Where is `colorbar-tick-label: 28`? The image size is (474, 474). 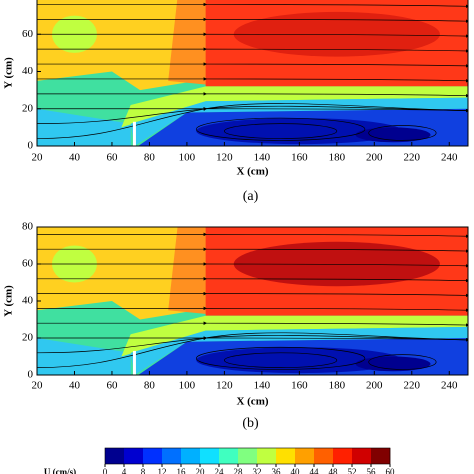 colorbar-tick-label: 28 is located at coordinates (239, 470).